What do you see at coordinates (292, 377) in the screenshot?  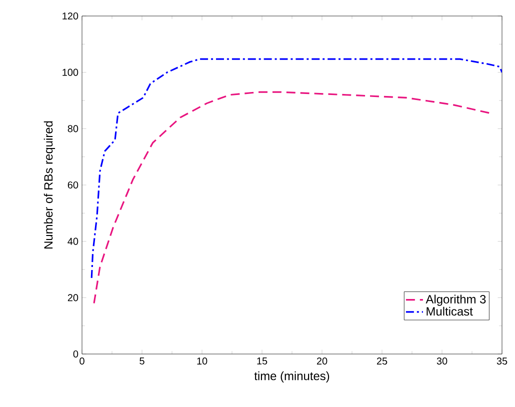 I see `x-axis-title: time (minutes)` at bounding box center [292, 377].